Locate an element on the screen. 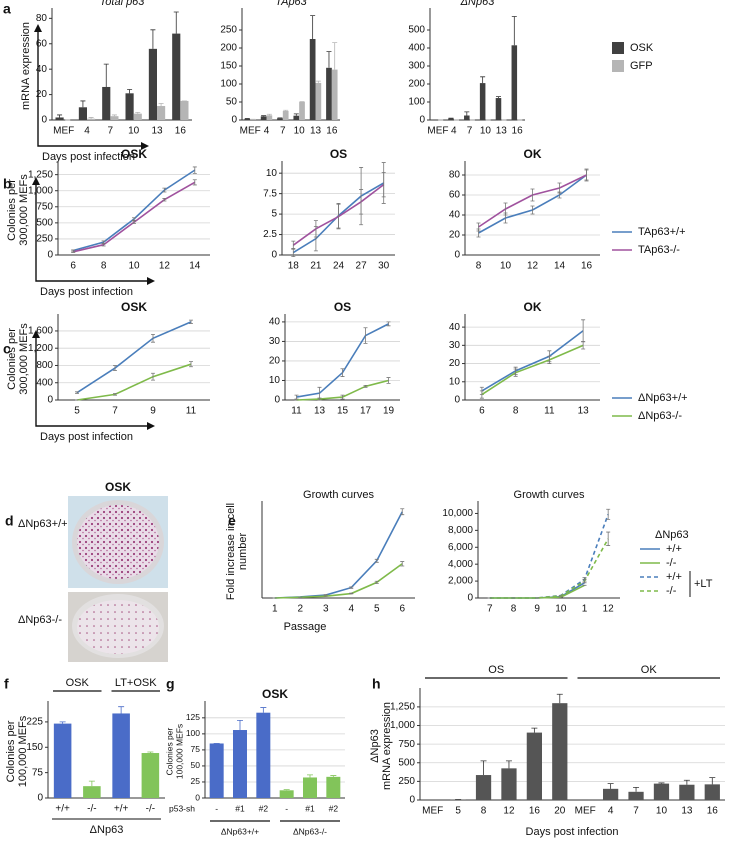 The width and height of the screenshot is (733, 842). x-tick-label: #2 is located at coordinates (334, 808).